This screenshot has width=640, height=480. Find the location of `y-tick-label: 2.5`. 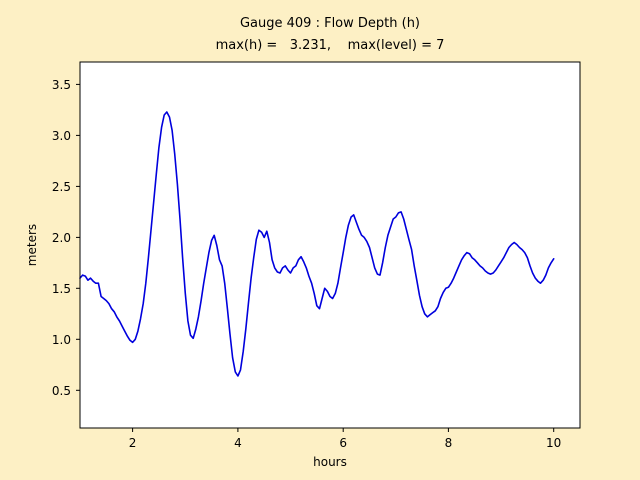

y-tick-label: 2.5 is located at coordinates (61, 187).